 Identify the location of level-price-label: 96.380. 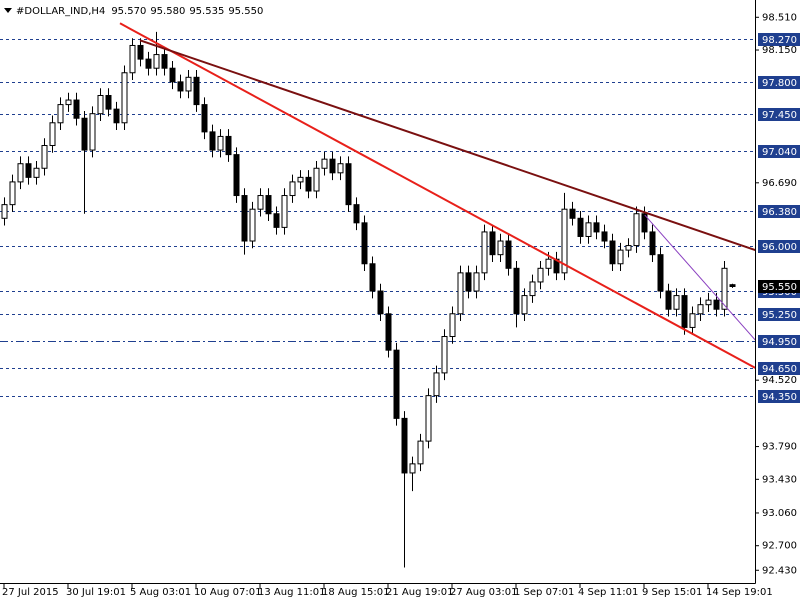
(779, 212).